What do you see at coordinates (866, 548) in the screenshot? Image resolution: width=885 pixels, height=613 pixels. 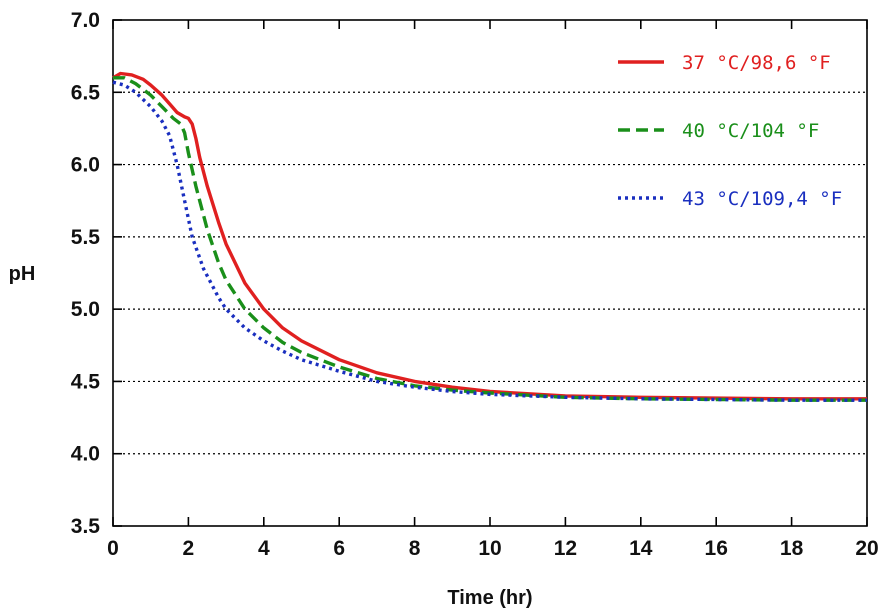 I see `x-tick-label: 20` at bounding box center [866, 548].